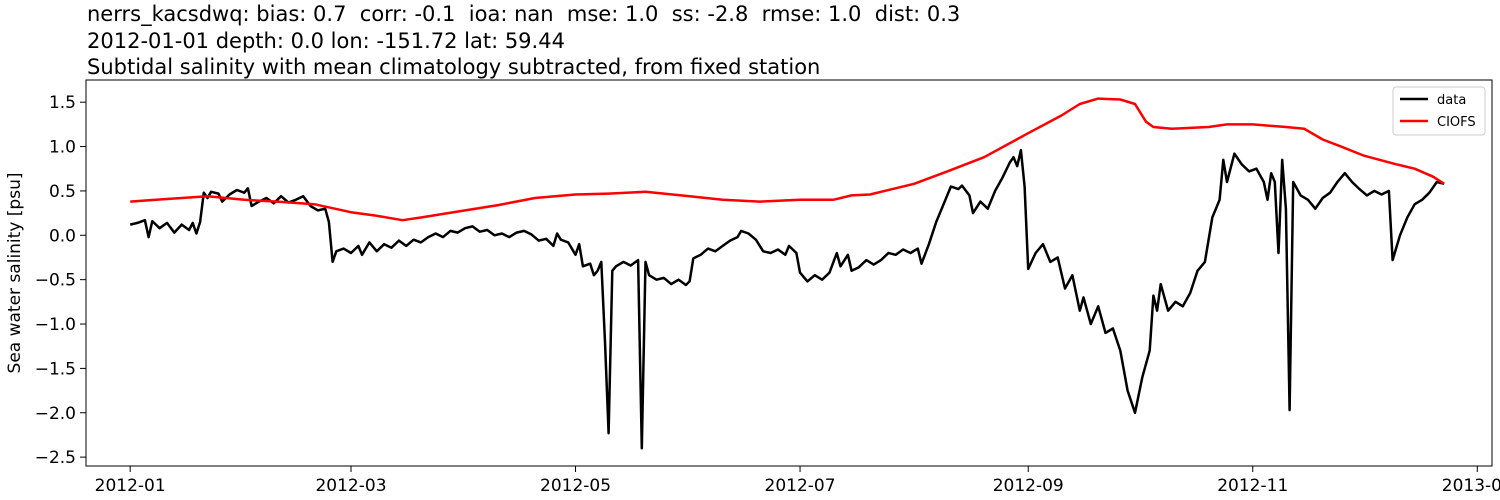 Image resolution: width=1500 pixels, height=500 pixels. What do you see at coordinates (62, 103) in the screenshot?
I see `y-tick-label: 1.5` at bounding box center [62, 103].